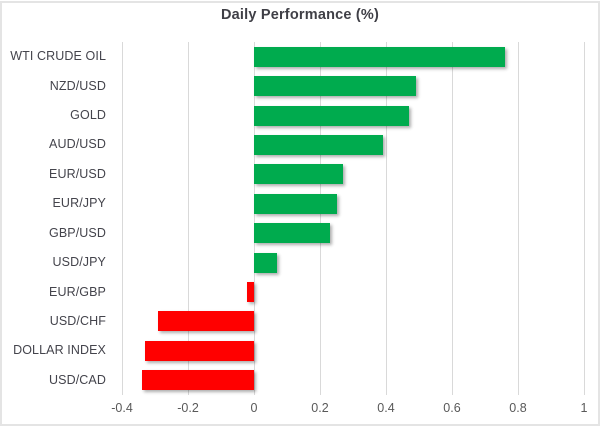  I want to click on chart-title: Daily Performance (%), so click(300, 15).